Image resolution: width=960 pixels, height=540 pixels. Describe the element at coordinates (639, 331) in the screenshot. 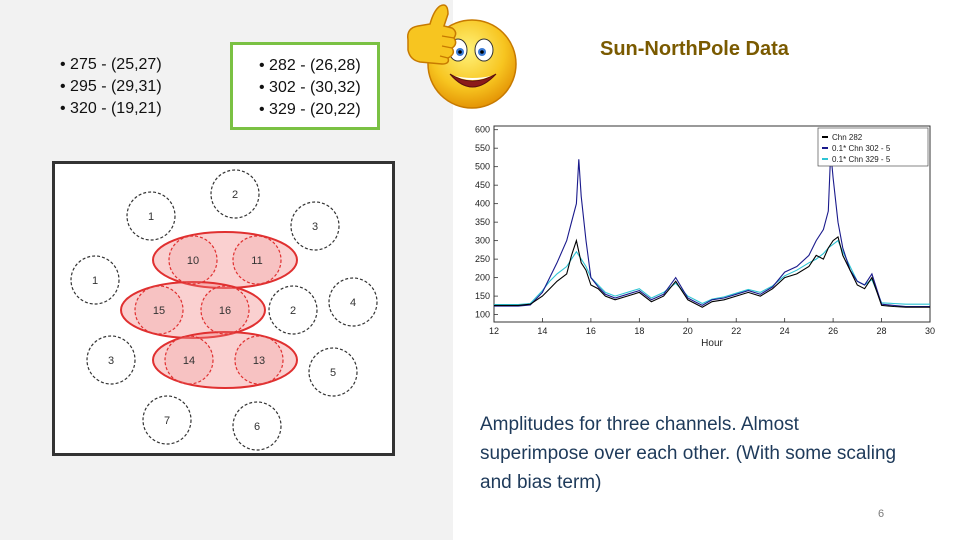

I see `x-tick-label: 18` at that location.